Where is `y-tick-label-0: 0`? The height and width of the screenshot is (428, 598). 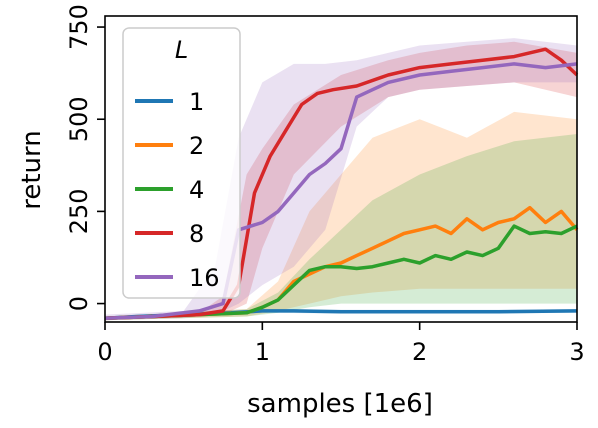
y-tick-label-0: 0 is located at coordinates (79, 303).